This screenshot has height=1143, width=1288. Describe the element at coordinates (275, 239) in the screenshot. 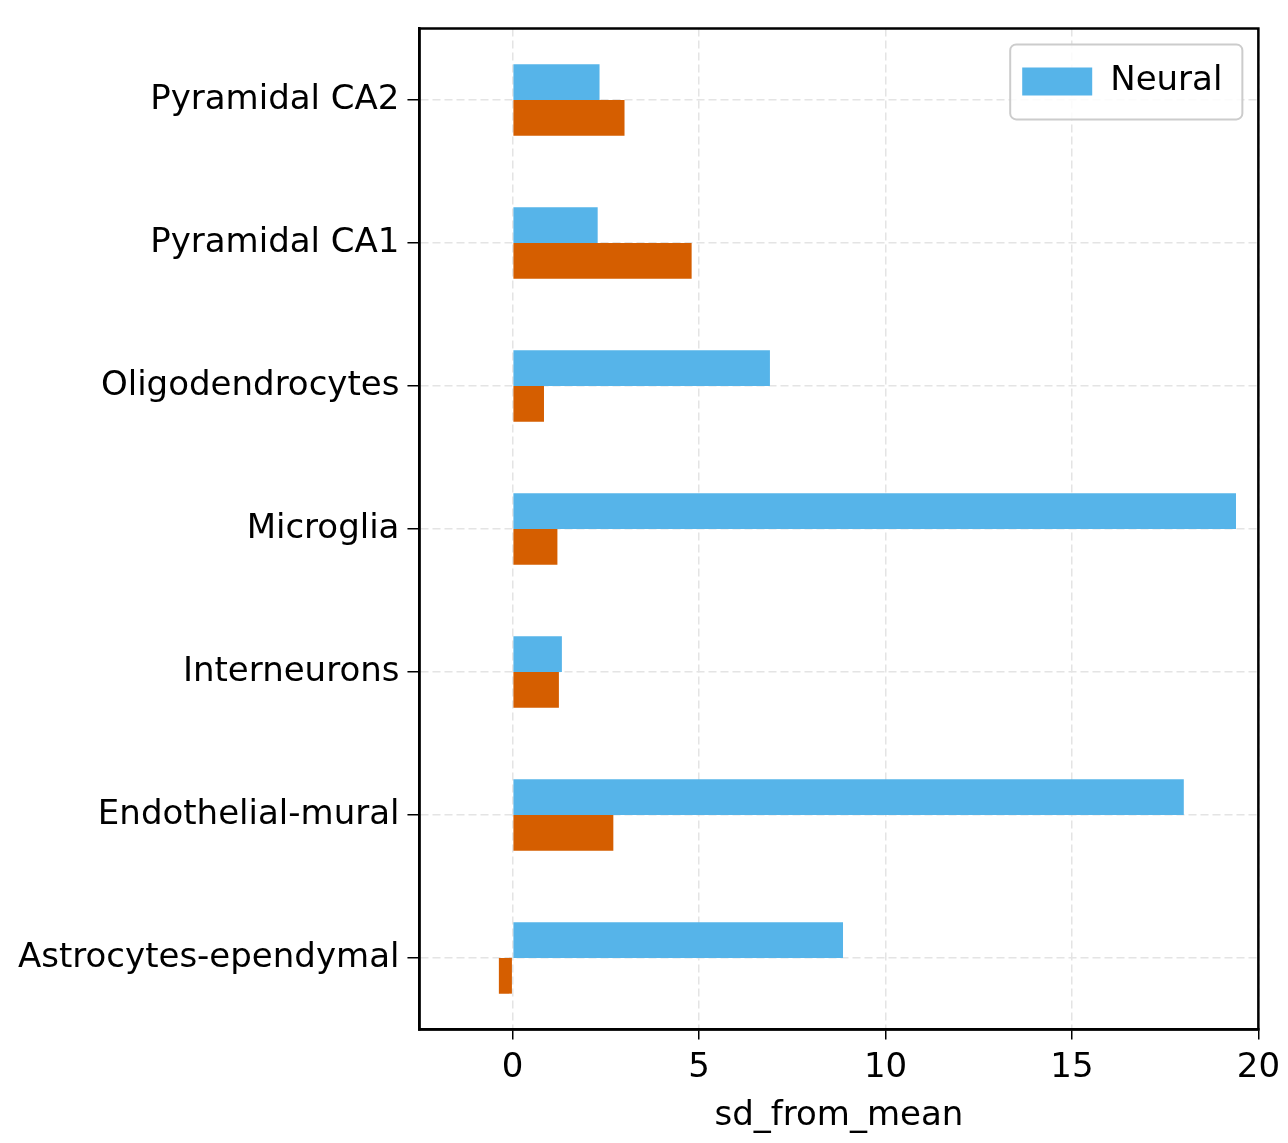

I see `y-tick-label: Pyramidal CA1` at that location.